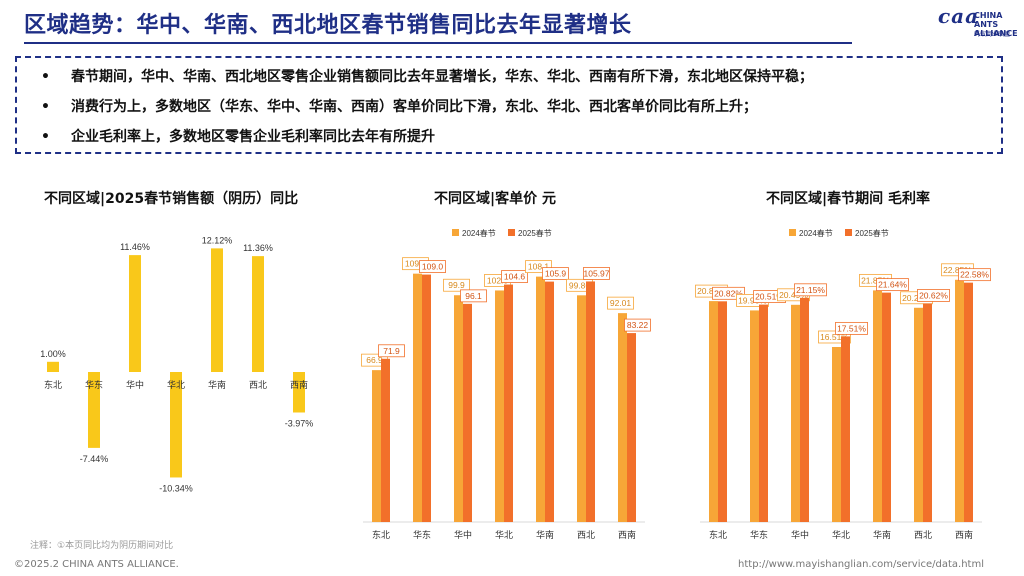 The height and width of the screenshot is (576, 1024). What do you see at coordinates (521, 137) in the screenshot?
I see `summary-bullet: • 企业毛利率上，多数地区零售企业毛利率同比去年有所提升` at bounding box center [521, 137].